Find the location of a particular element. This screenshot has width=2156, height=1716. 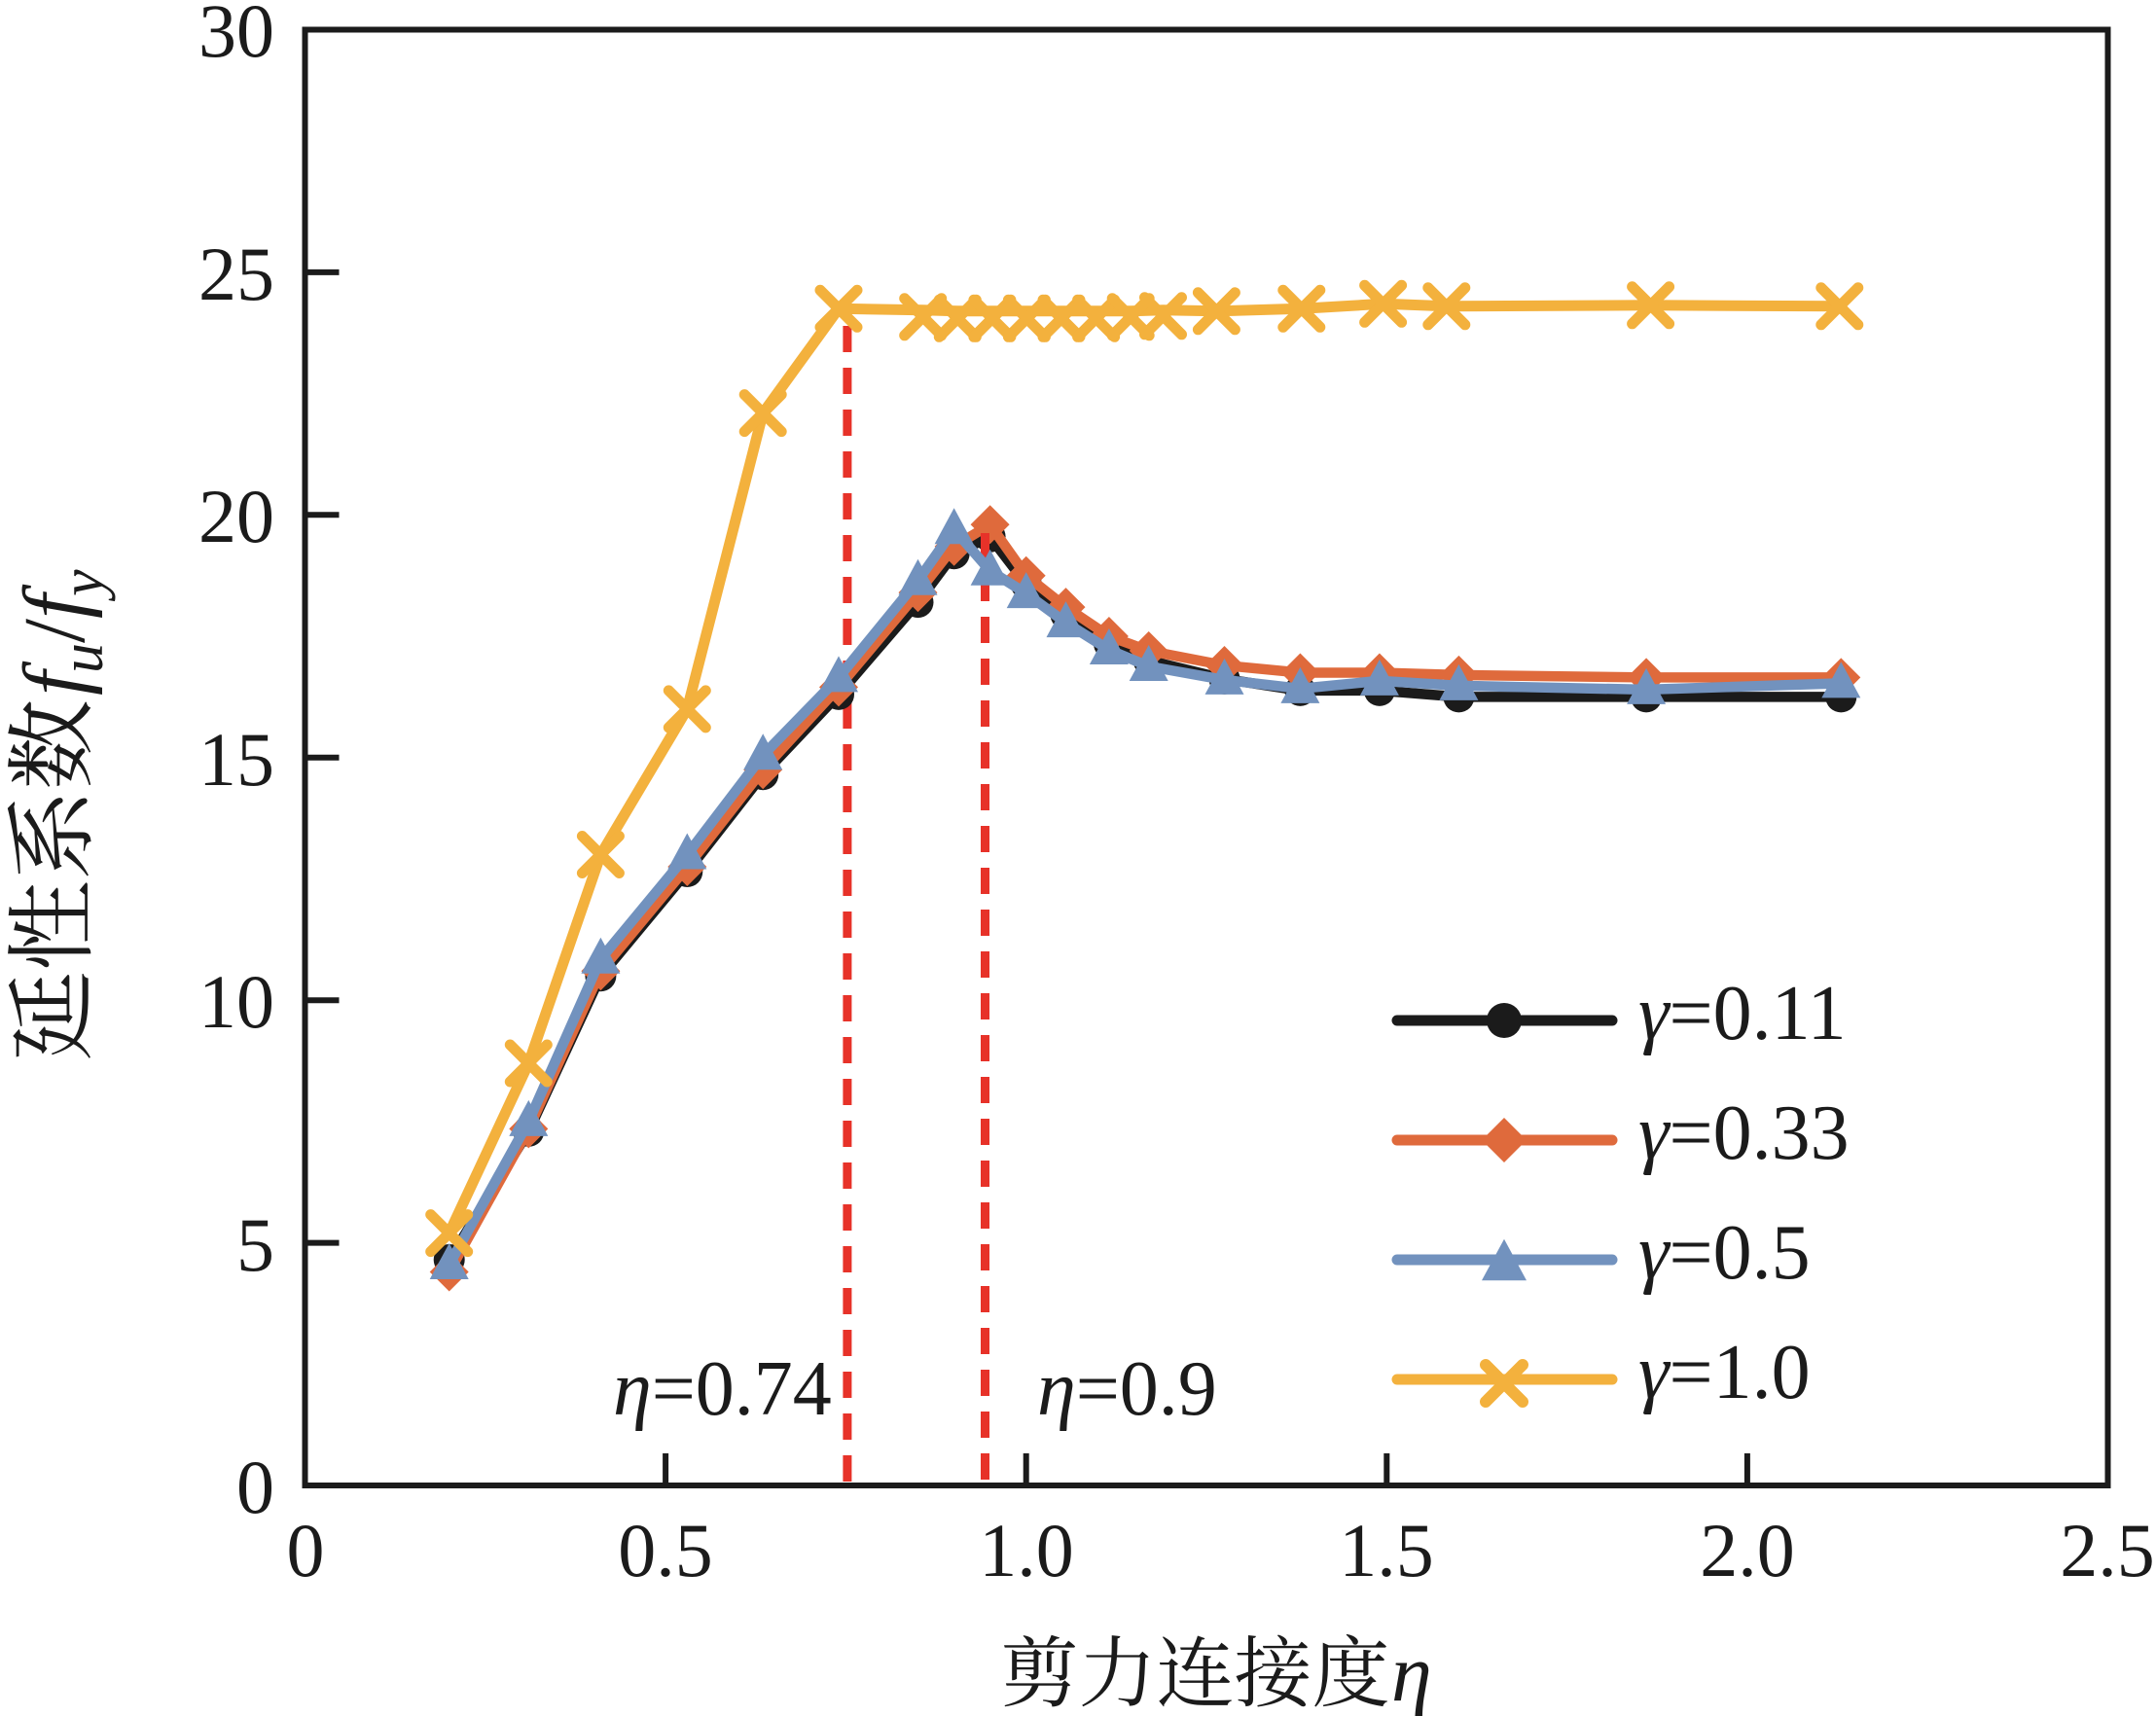

svg-text: 5 is located at coordinates (255, 1244).